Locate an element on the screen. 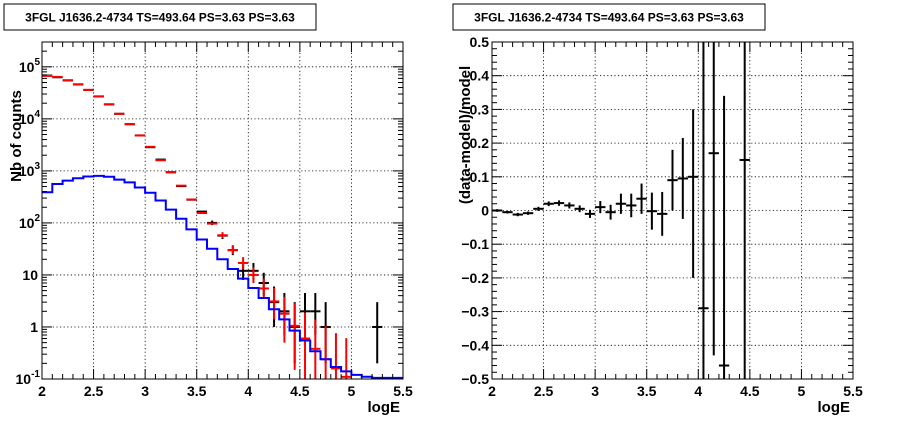 This screenshot has width=898, height=421. y-tick-label: 10² is located at coordinates (30, 222).